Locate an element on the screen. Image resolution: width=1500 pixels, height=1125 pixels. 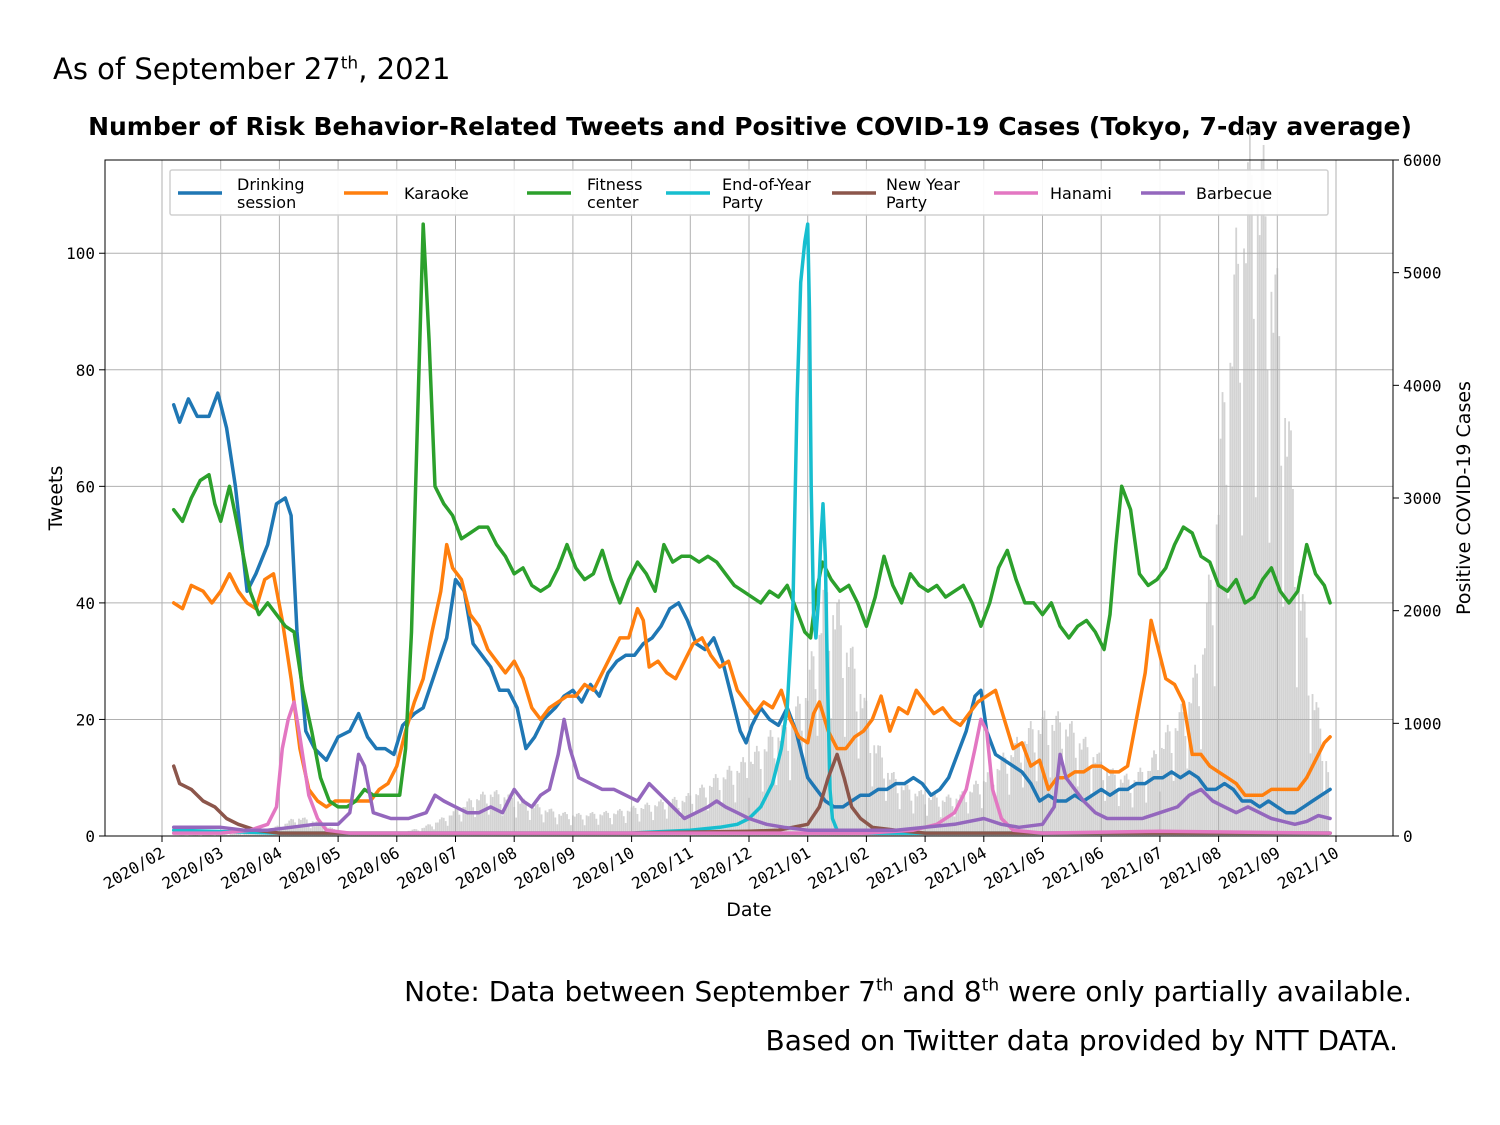
x-tick-label: 2020/02 is located at coordinates (134, 868).